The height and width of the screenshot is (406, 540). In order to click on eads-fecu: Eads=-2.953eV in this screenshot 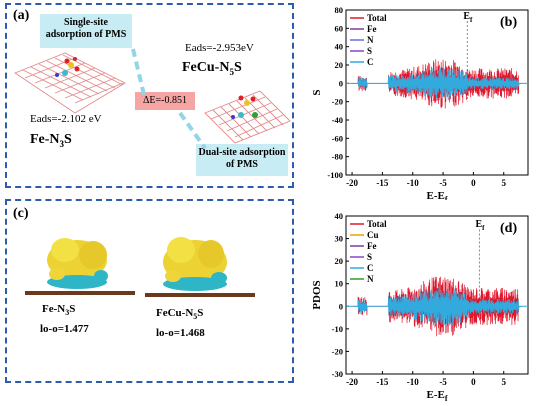, I will do `click(219, 48)`.